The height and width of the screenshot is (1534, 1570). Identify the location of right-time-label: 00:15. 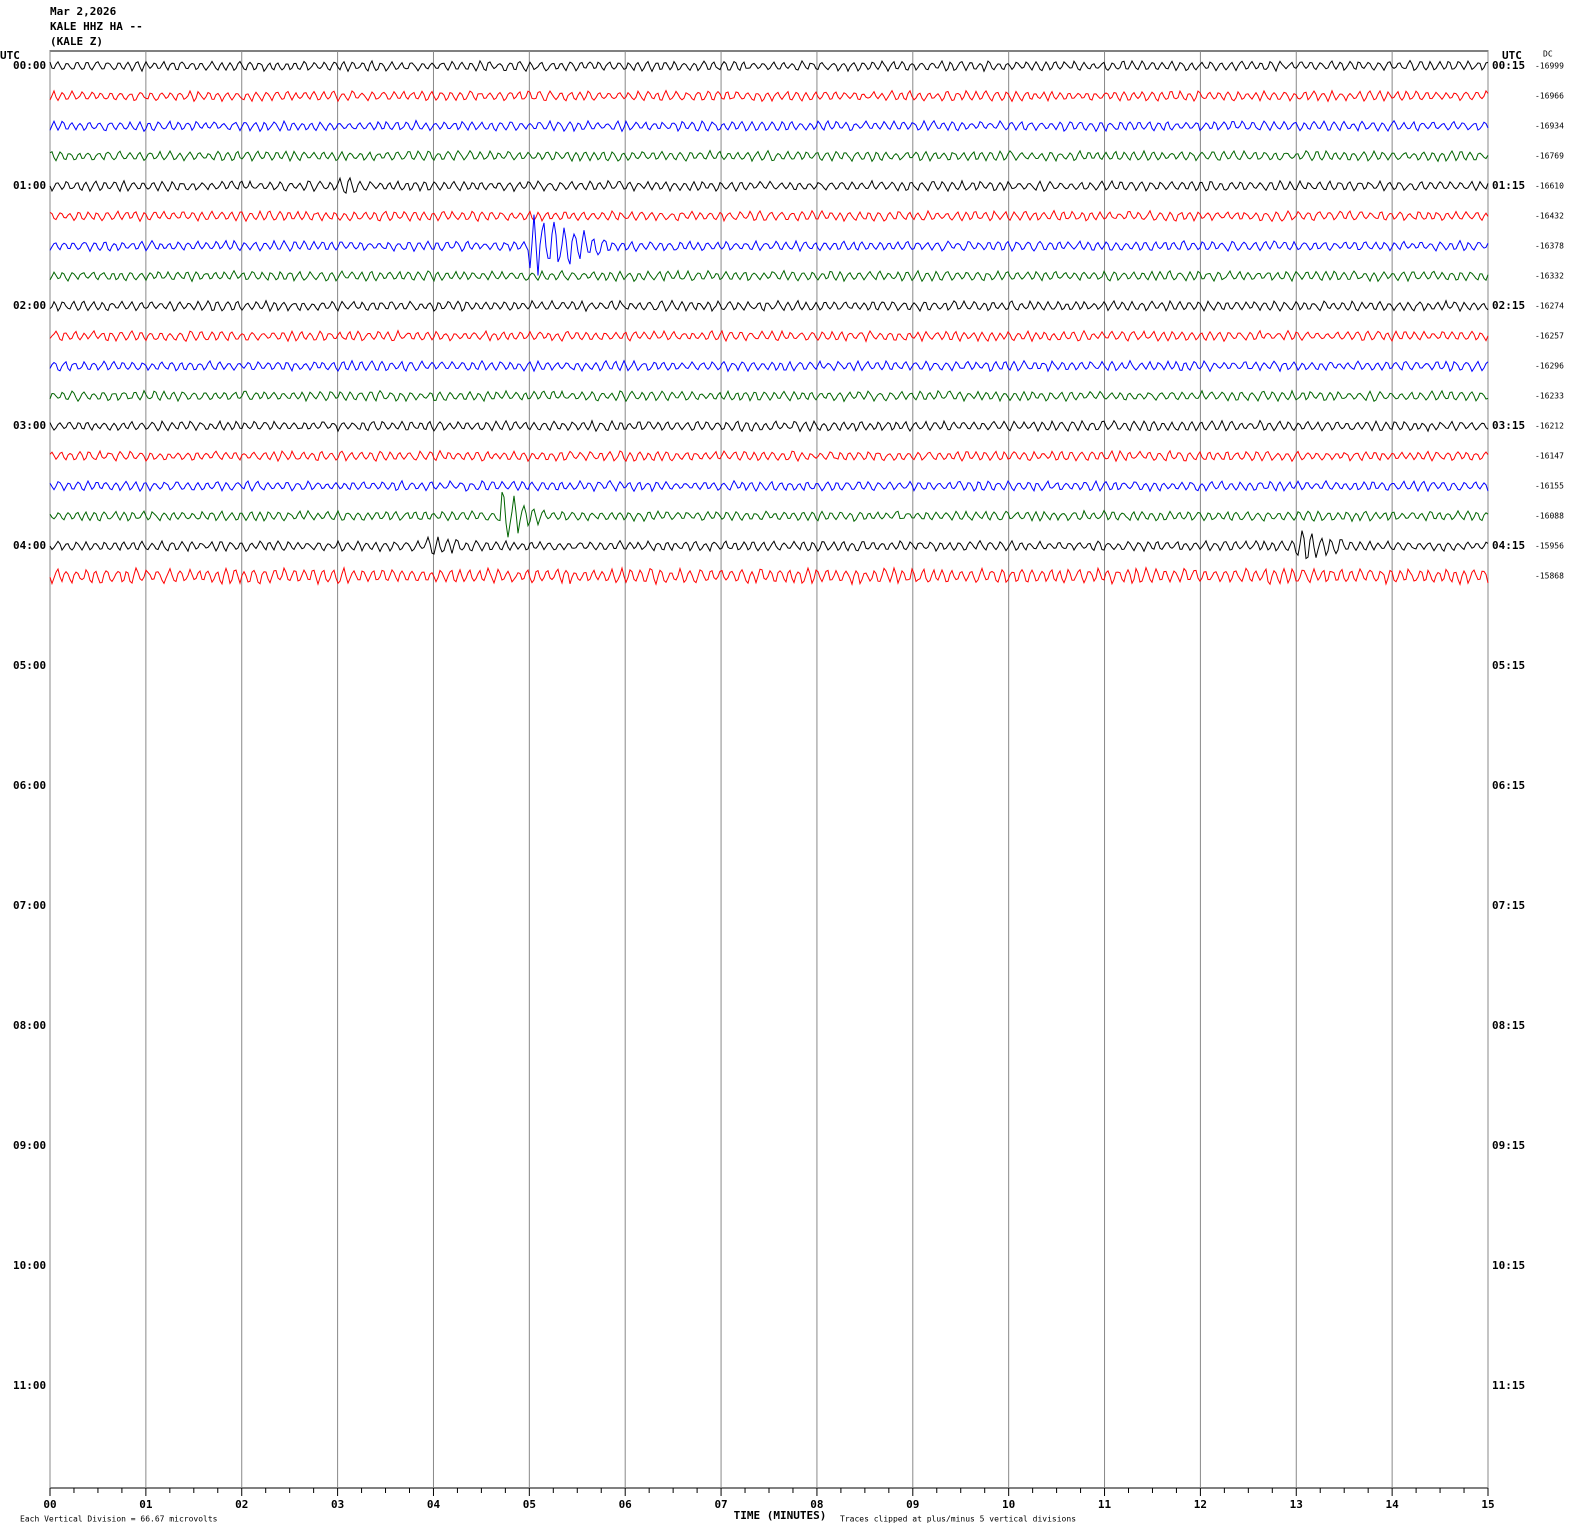
(1508, 65).